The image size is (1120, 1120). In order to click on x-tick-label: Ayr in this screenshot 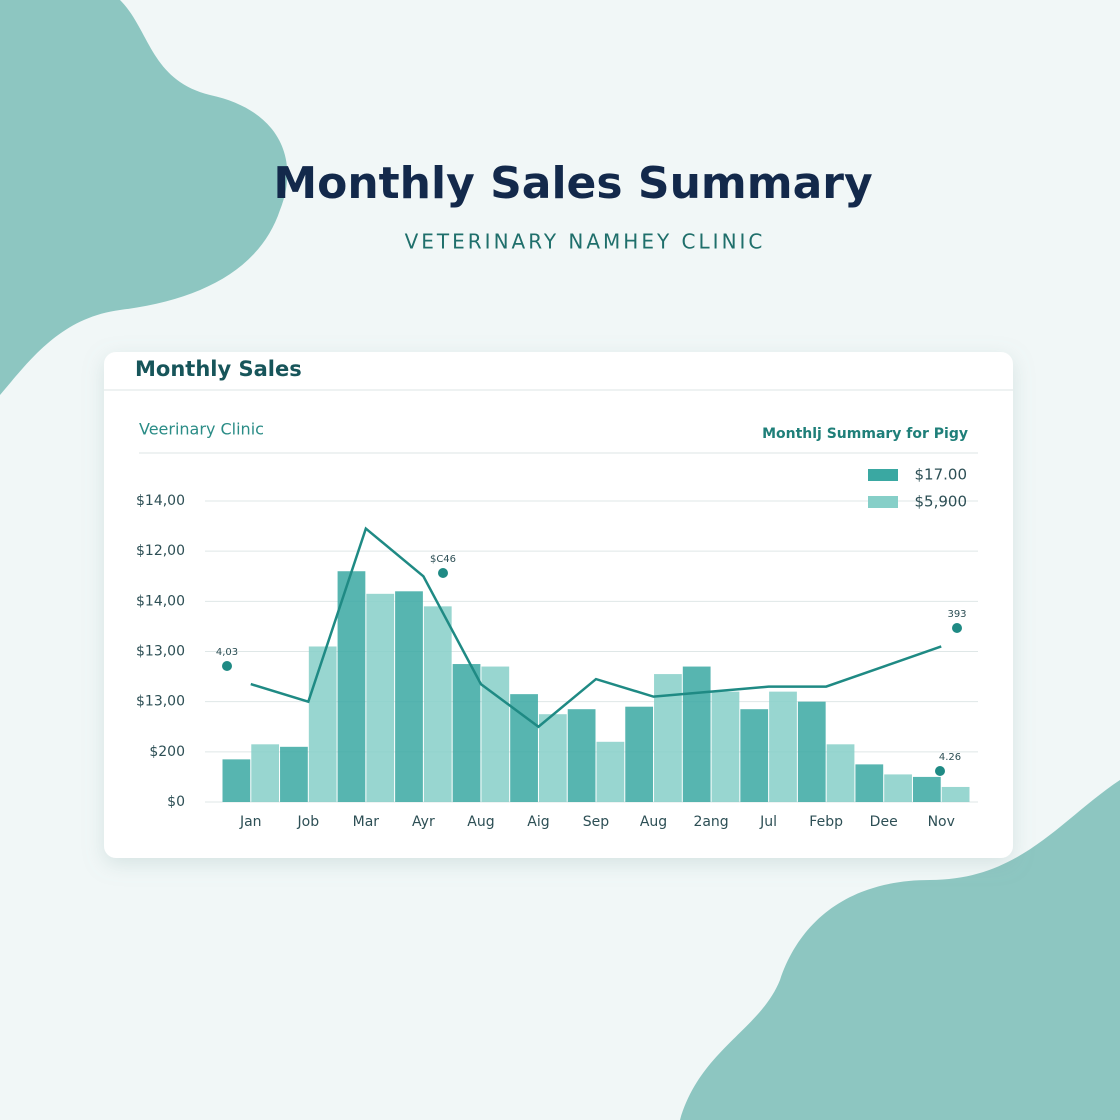, I will do `click(423, 822)`.